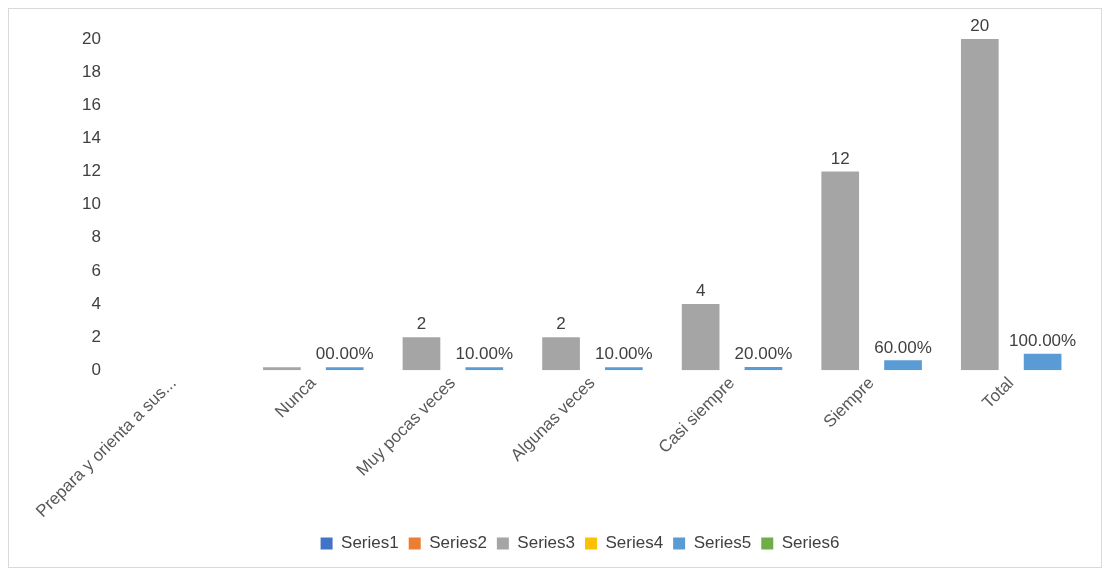  Describe the element at coordinates (810, 543) in the screenshot. I see `legend-label: Series6` at that location.